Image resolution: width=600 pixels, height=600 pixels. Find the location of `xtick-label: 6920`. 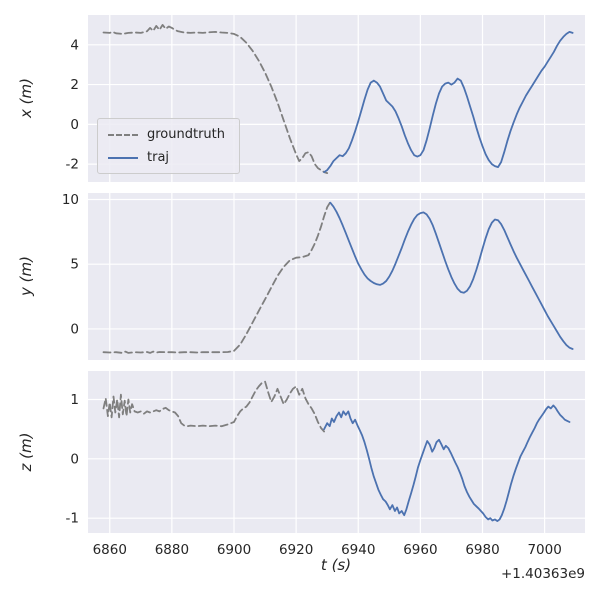

xtick-label: 6920 is located at coordinates (296, 550).